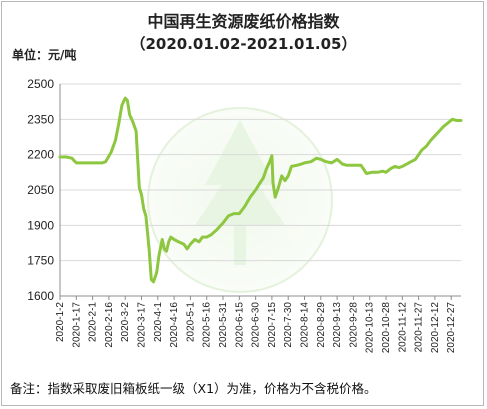 The width and height of the screenshot is (487, 409). Describe the element at coordinates (435, 328) in the screenshot. I see `x-tick-label: 2020-12-12` at that location.